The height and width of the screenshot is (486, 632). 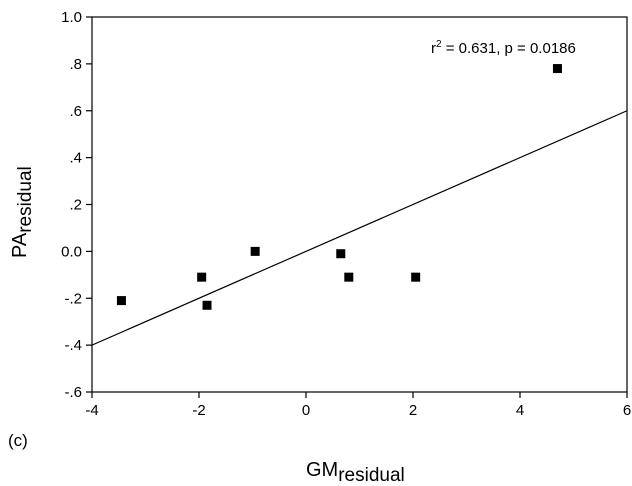 I want to click on y-axis-title: PAresidual, so click(x=22, y=212).